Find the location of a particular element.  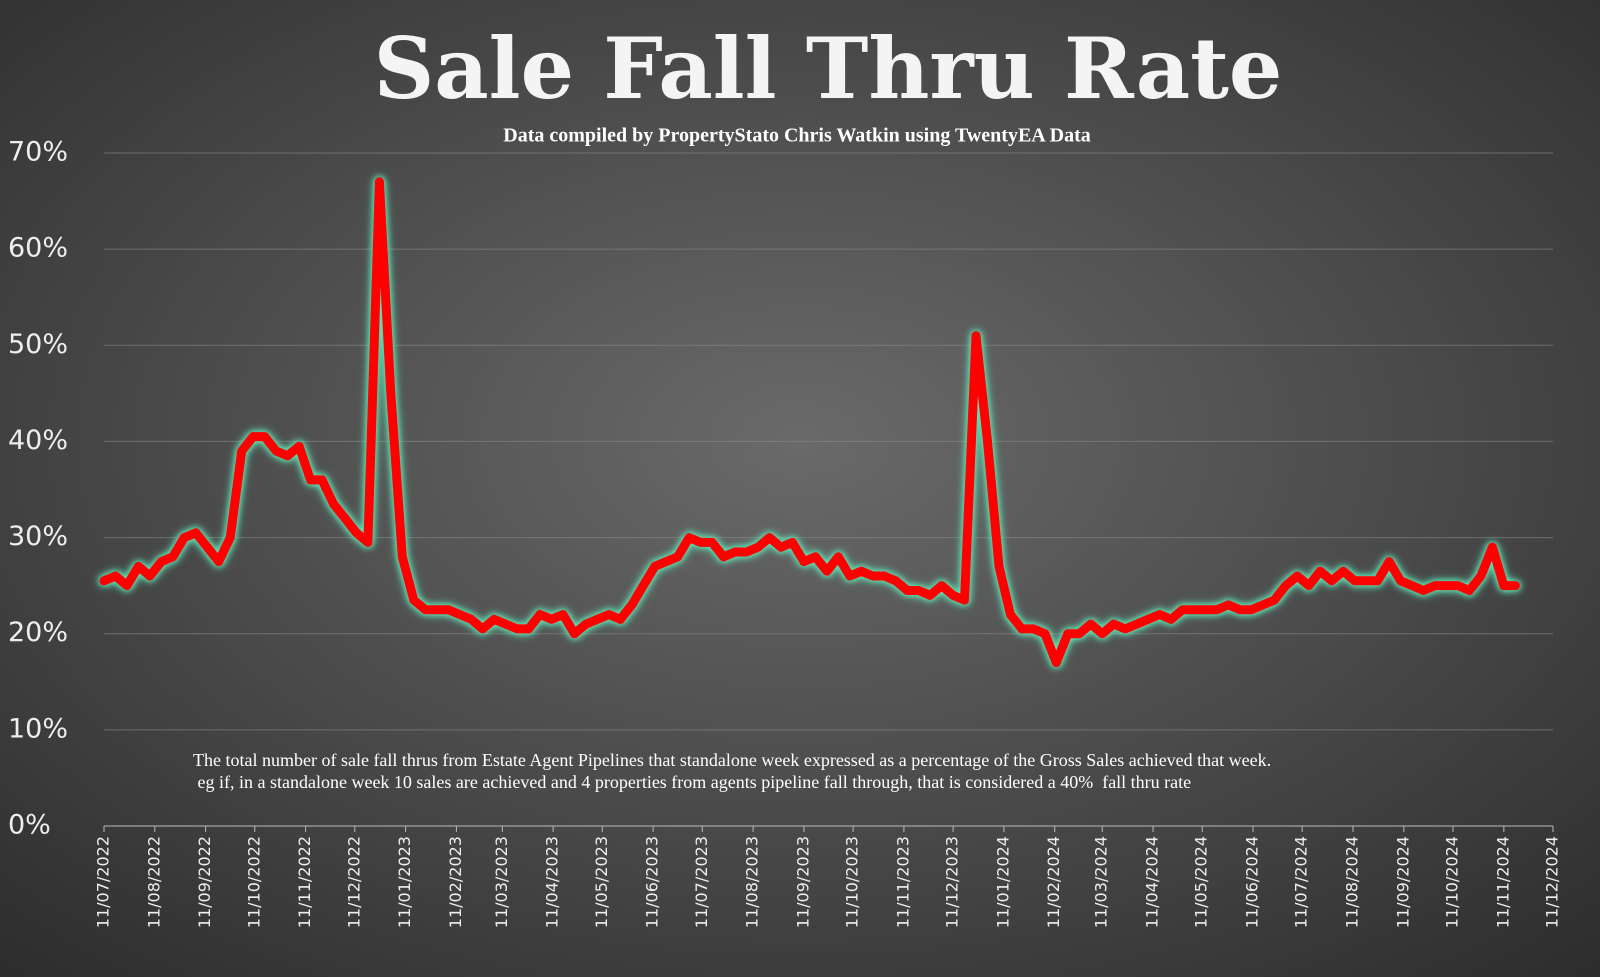

x-tick-label: 11/11/2024 is located at coordinates (1502, 882).